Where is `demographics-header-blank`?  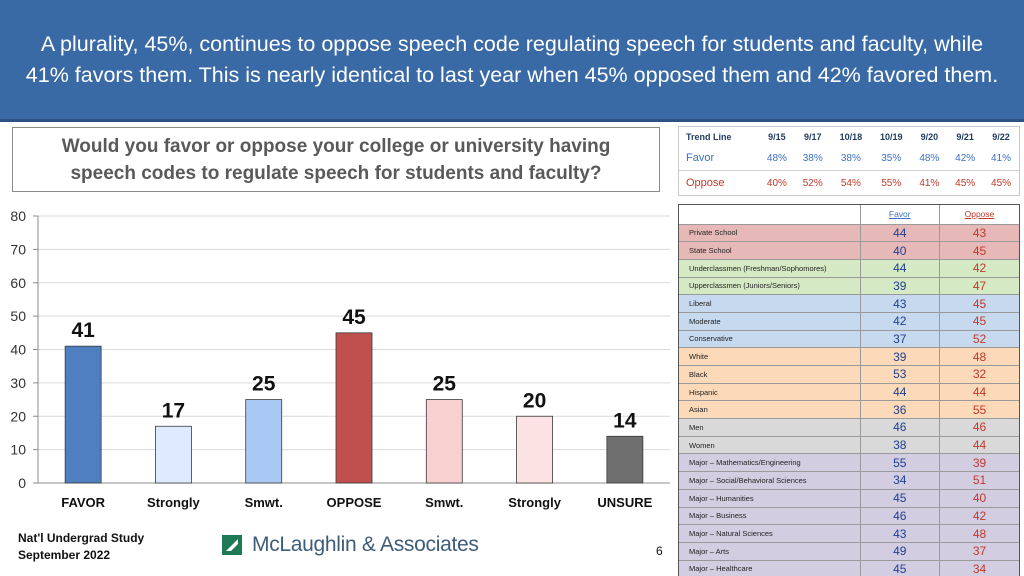
demographics-header-blank is located at coordinates (770, 215).